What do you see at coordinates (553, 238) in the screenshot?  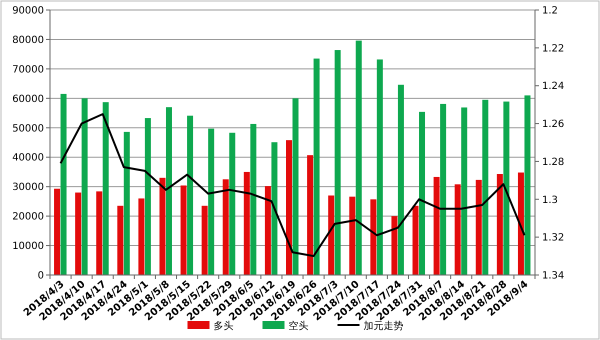 I see `y2-tick-label: 1.32` at bounding box center [553, 238].